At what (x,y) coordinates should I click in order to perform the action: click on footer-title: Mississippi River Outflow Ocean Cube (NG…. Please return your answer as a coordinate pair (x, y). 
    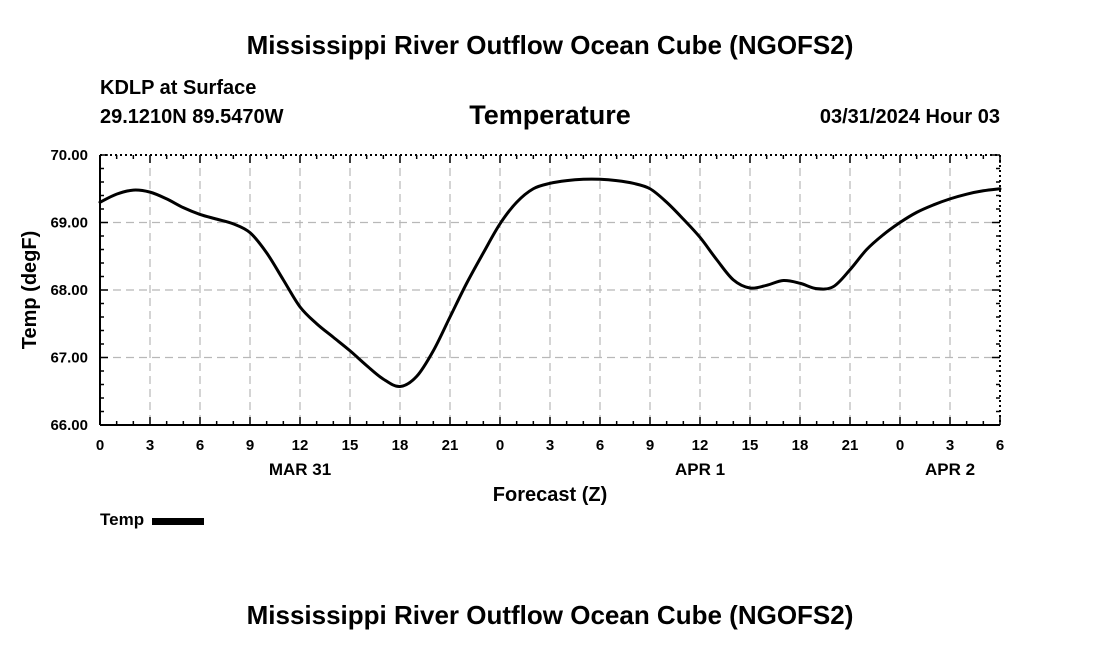
    Looking at the image, I should click on (550, 615).